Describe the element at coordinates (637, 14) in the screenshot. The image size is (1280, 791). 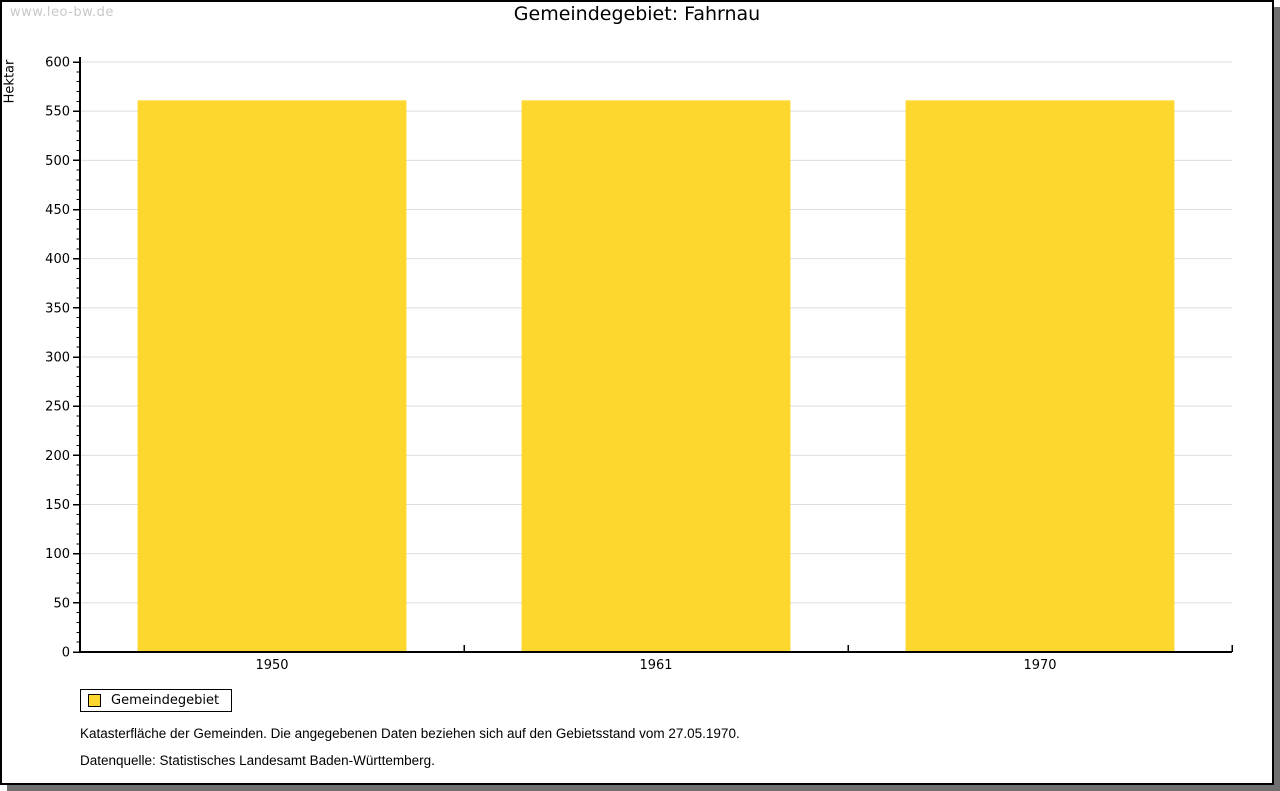
I see `chart-title: Gemeindegebiet: Fahrnau` at that location.